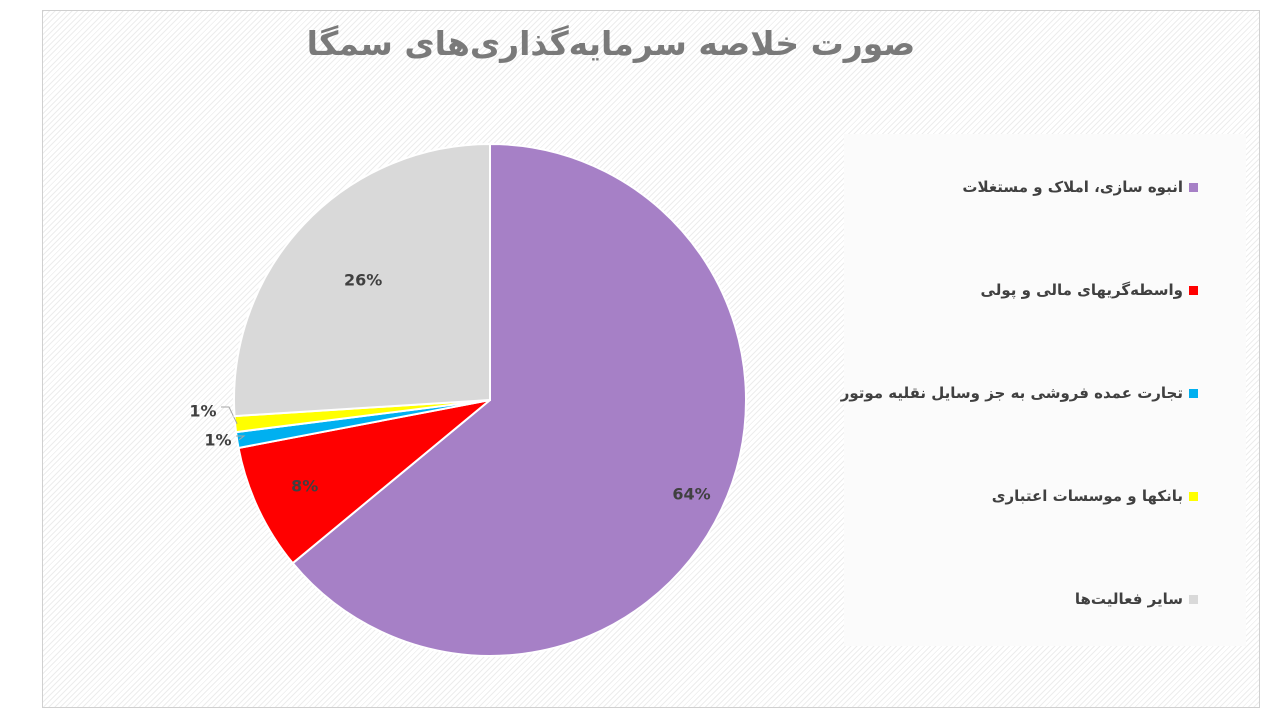 The height and width of the screenshot is (720, 1280). I want to click on legend-item-2: واسطه‌گریهای مالی و پولی, so click(1089, 290).